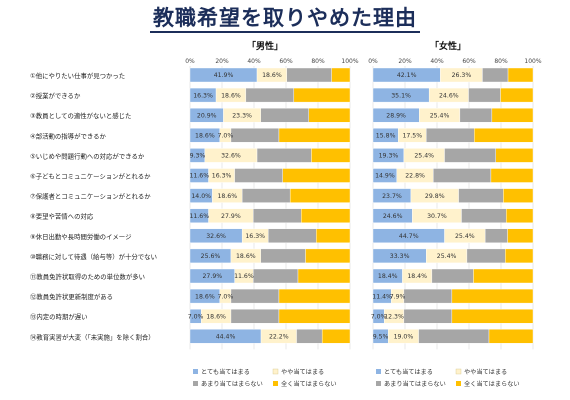  What do you see at coordinates (80, 115) in the screenshot?
I see `category-label: ③教員としての適性がないと感じた` at bounding box center [80, 115].